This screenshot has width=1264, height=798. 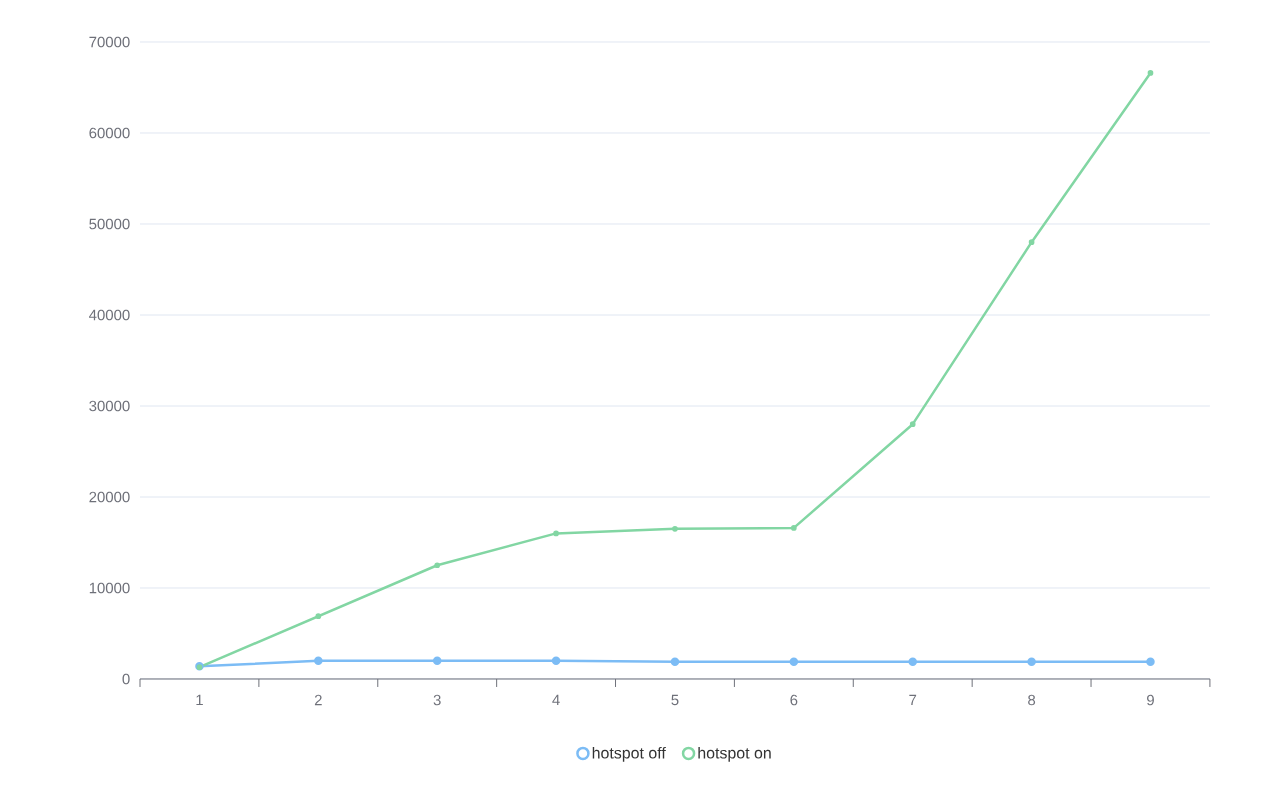 What do you see at coordinates (675, 700) in the screenshot?
I see `x-tick-label: 5` at bounding box center [675, 700].